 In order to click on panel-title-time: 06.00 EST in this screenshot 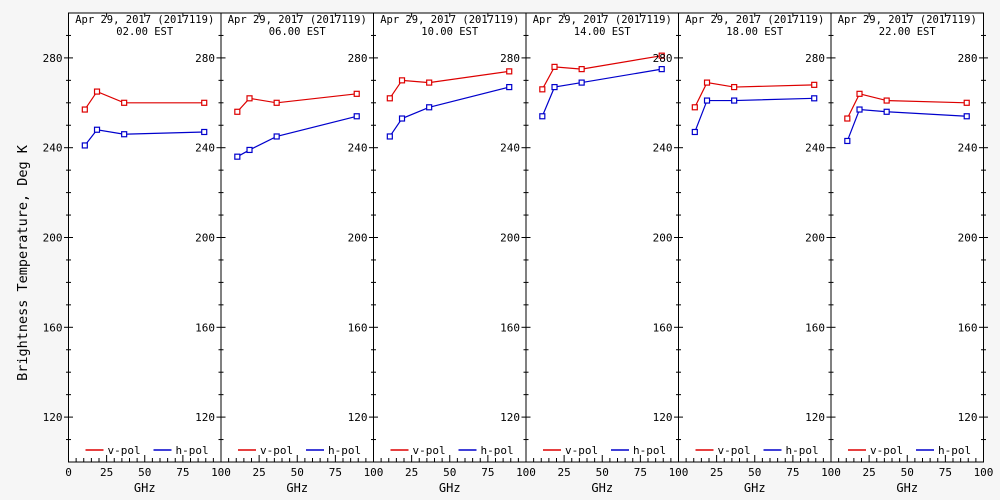, I will do `click(298, 32)`.